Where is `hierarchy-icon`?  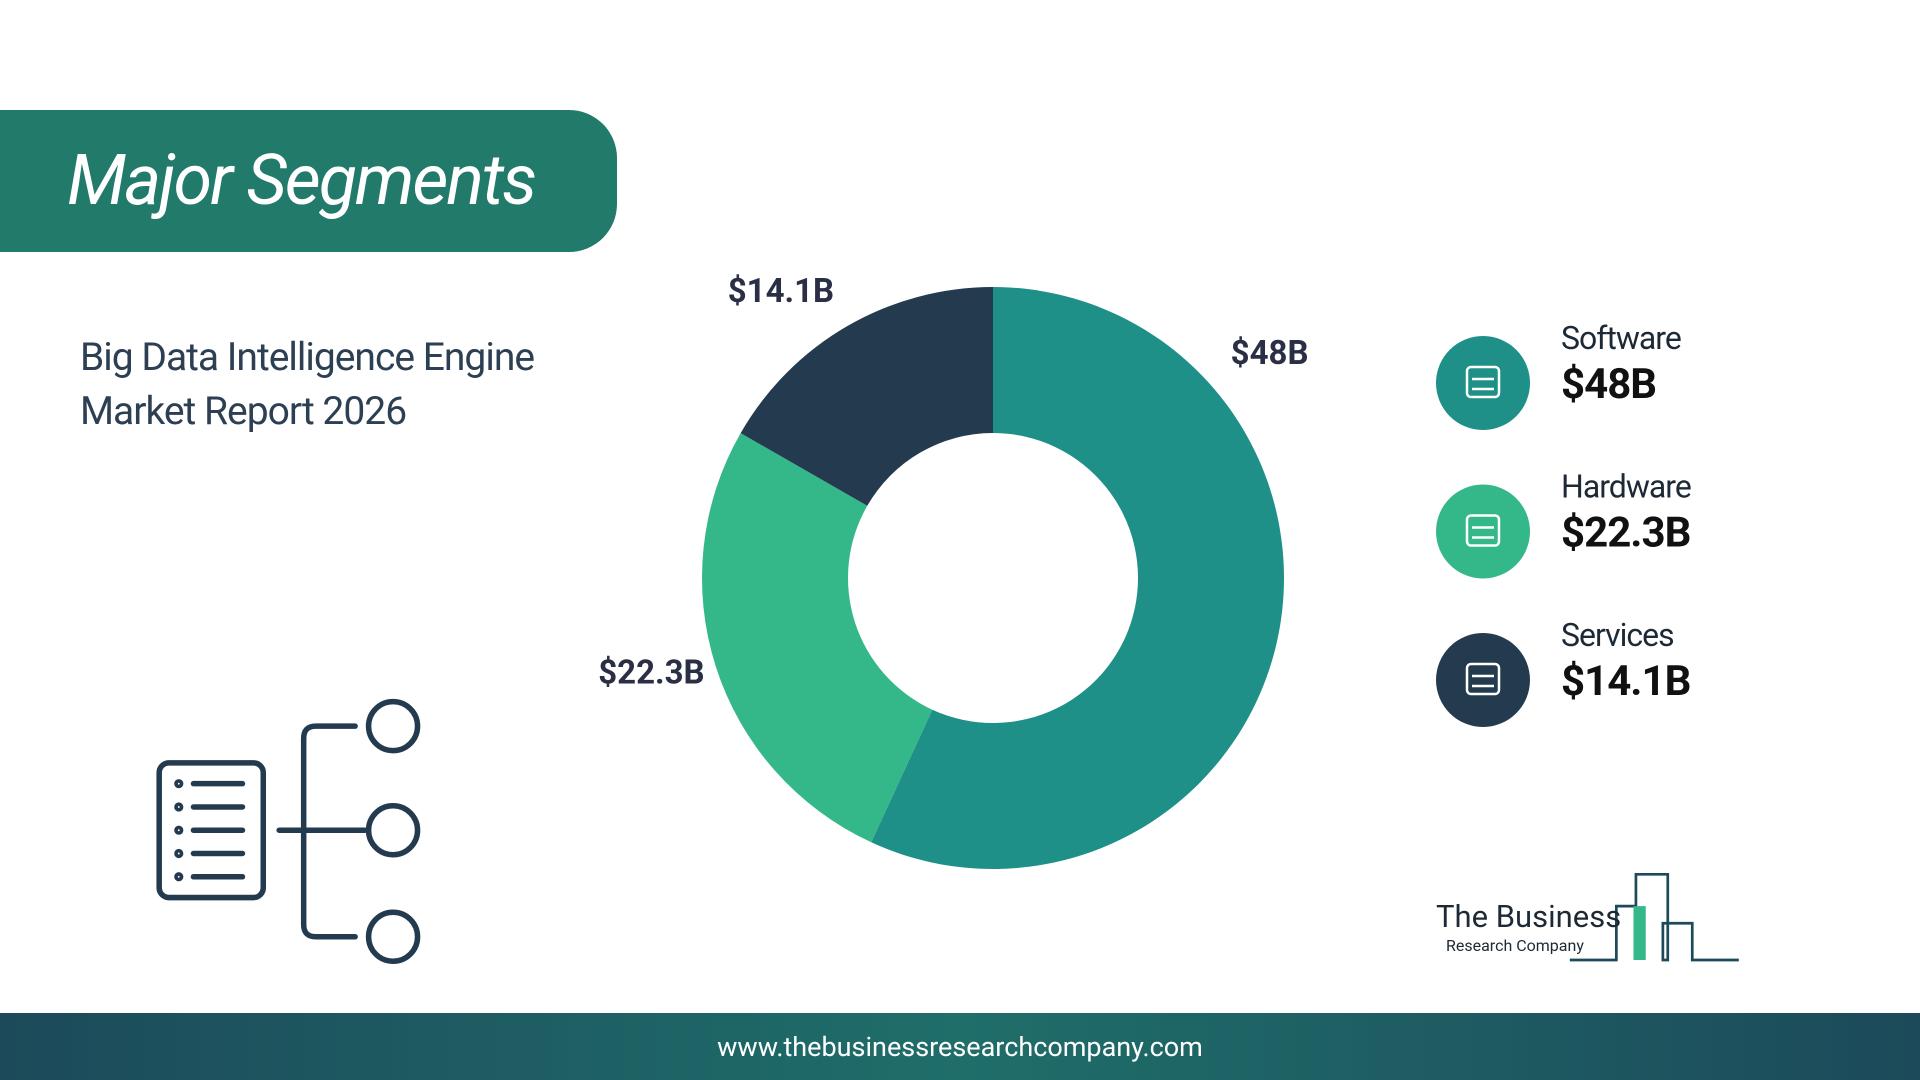 hierarchy-icon is located at coordinates (288, 831).